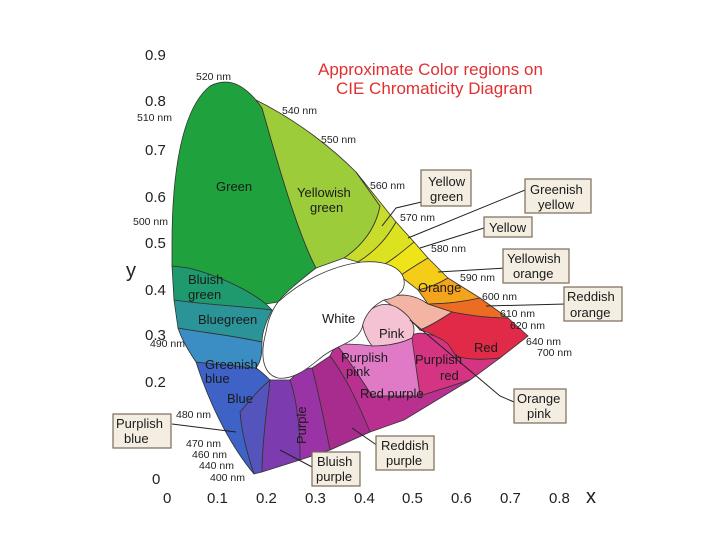  I want to click on callout-orange-pink: Orange pink, so click(540, 406).